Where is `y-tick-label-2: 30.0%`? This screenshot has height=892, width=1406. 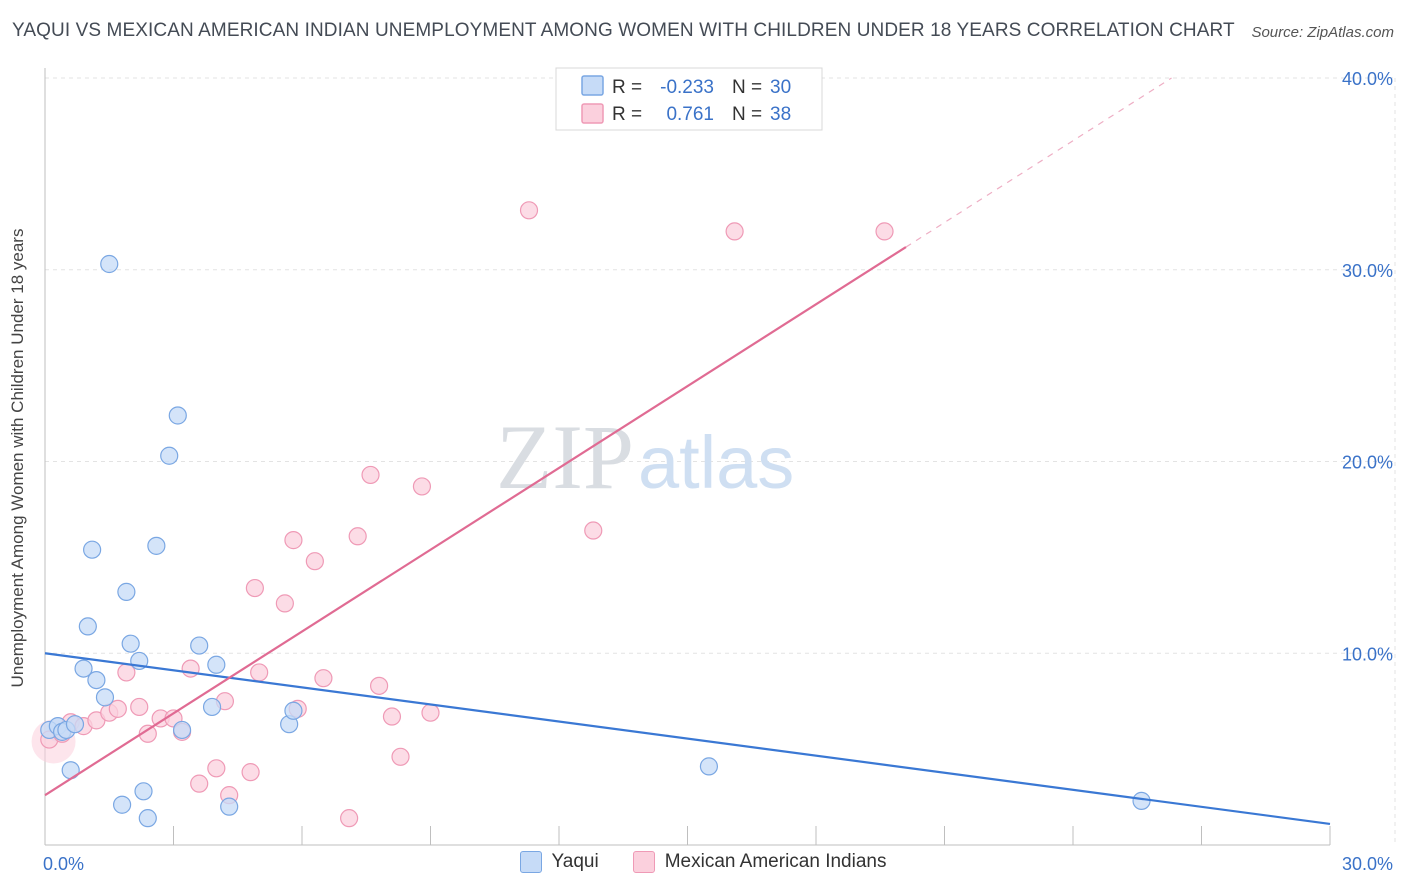
y-tick-label-2: 30.0% is located at coordinates (1367, 271).